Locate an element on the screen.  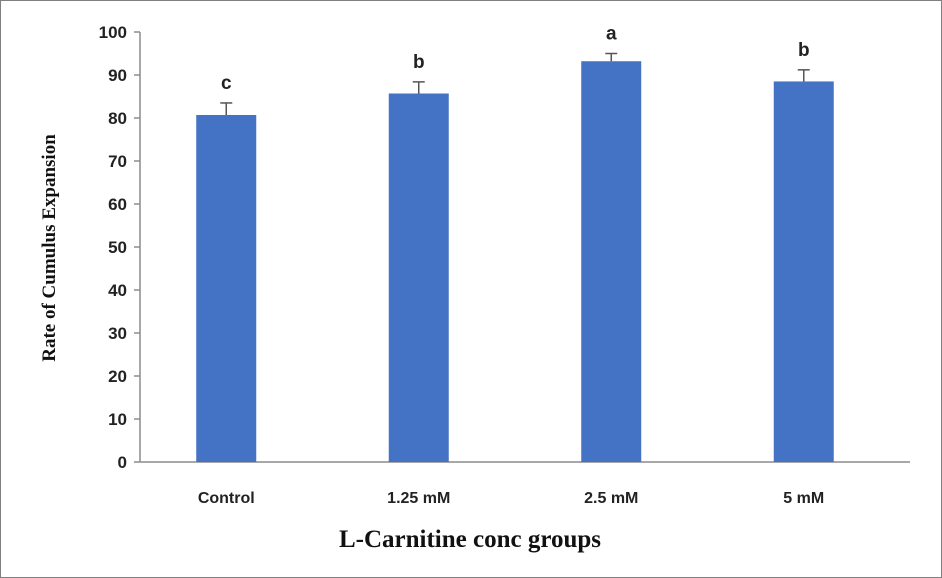
x-tick-label: Control is located at coordinates (226, 498).